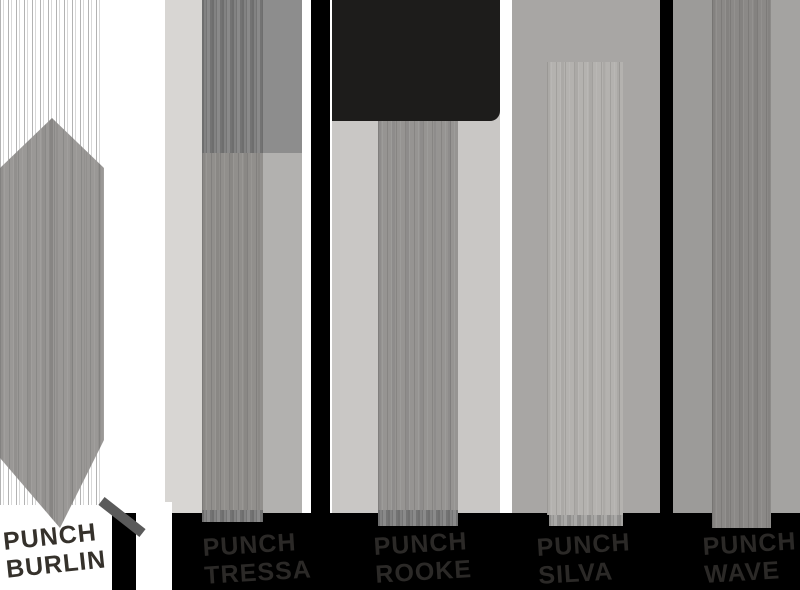  Describe the element at coordinates (282, 76) in the screenshot. I see `gray-column-tressa-top` at that location.